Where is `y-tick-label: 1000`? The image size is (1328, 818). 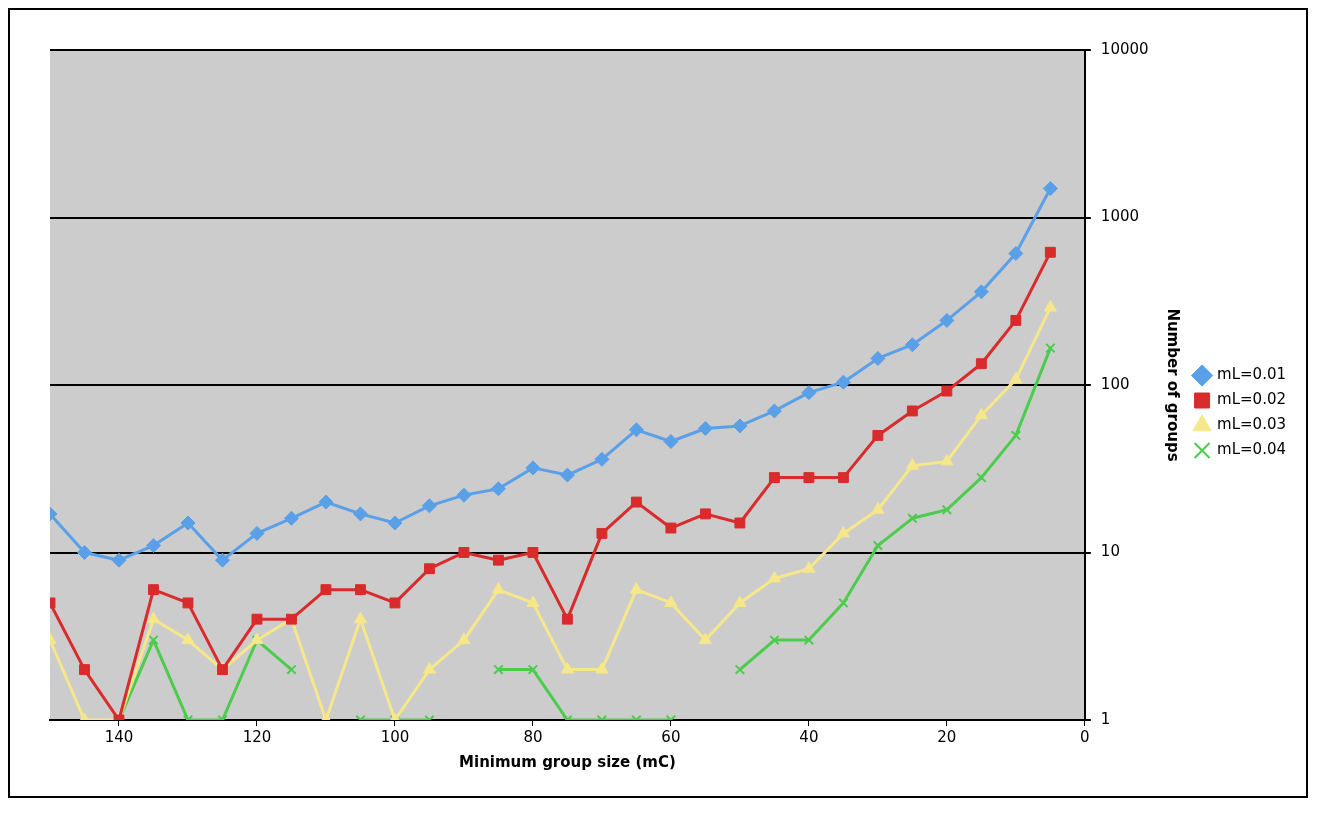
y-tick-label: 1000 is located at coordinates (1120, 216).